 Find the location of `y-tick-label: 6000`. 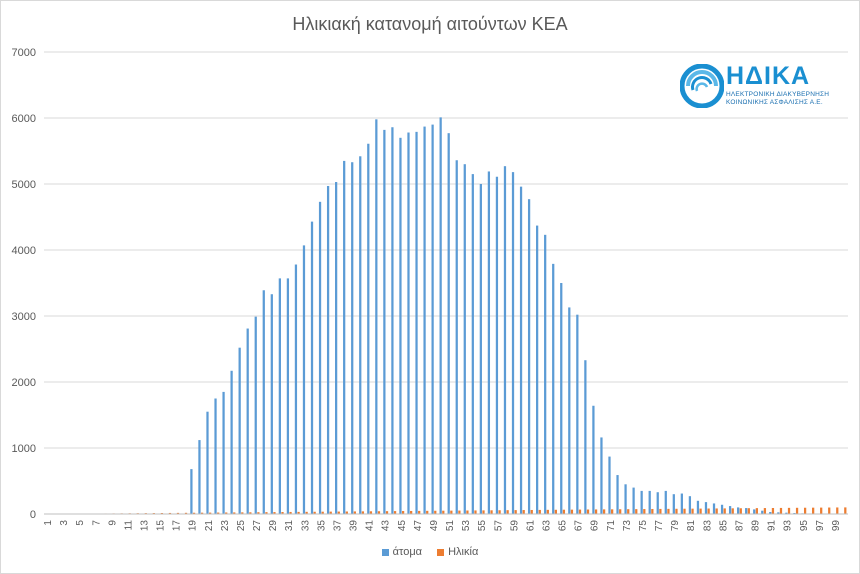

y-tick-label: 6000 is located at coordinates (24, 119).